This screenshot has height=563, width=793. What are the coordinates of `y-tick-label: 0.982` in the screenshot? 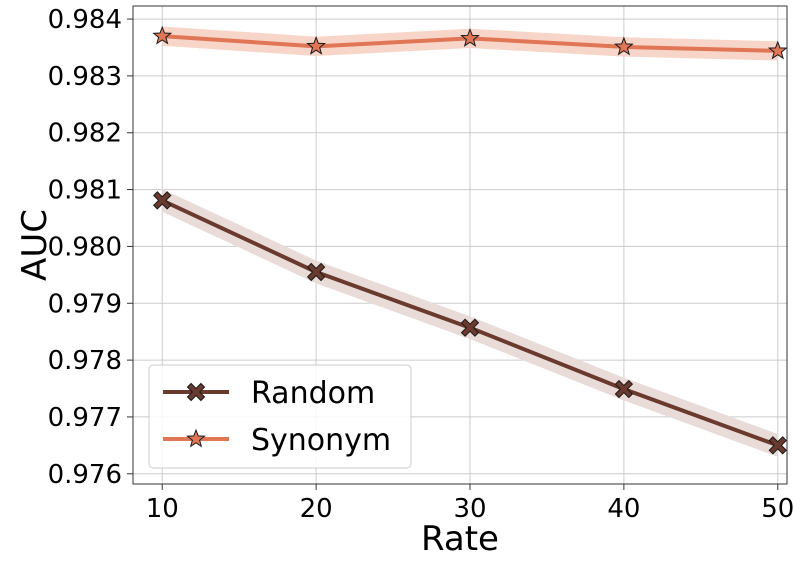 It's located at (85, 134).